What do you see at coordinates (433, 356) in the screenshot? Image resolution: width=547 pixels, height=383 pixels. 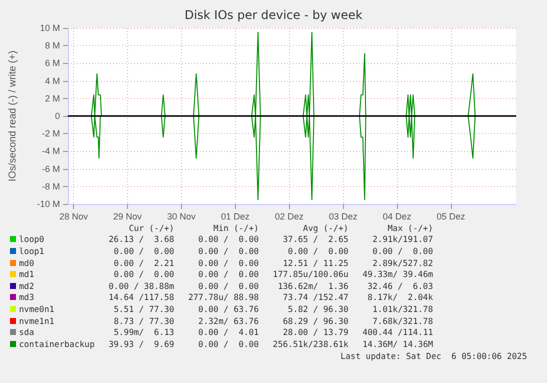 I see `text: Last update: Sat Dec 6 05:00:06 2025` at bounding box center [433, 356].